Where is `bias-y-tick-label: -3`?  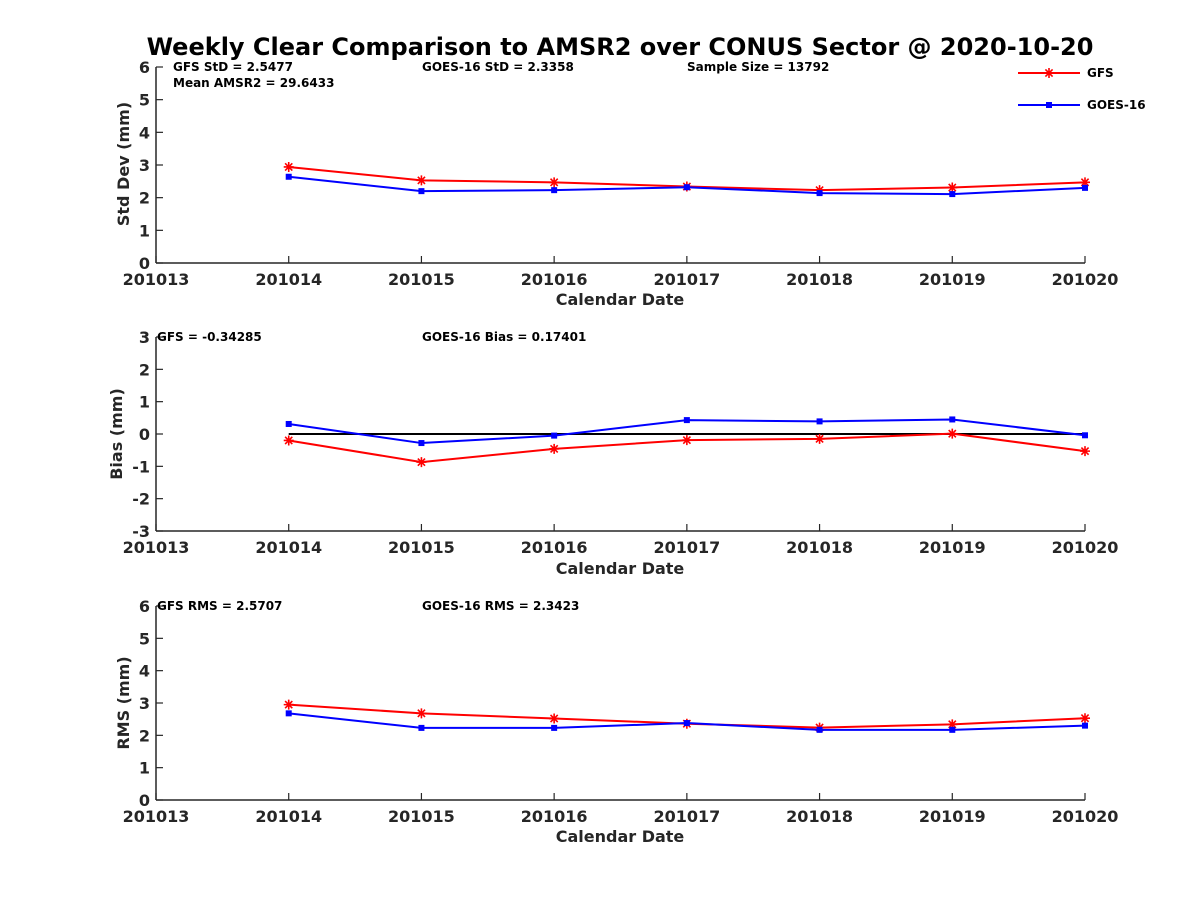 bias-y-tick-label: -3 is located at coordinates (141, 531).